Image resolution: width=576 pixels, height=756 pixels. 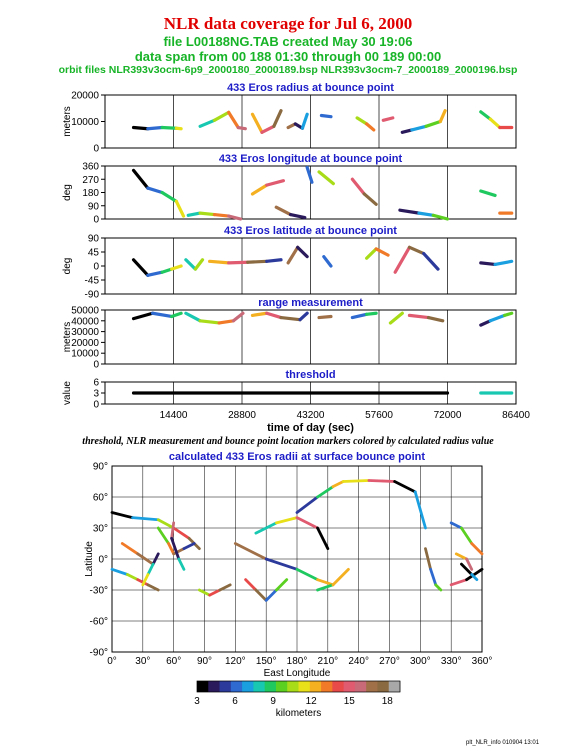 What do you see at coordinates (94, 253) in the screenshot?
I see `y-tick-label: 45` at bounding box center [94, 253].